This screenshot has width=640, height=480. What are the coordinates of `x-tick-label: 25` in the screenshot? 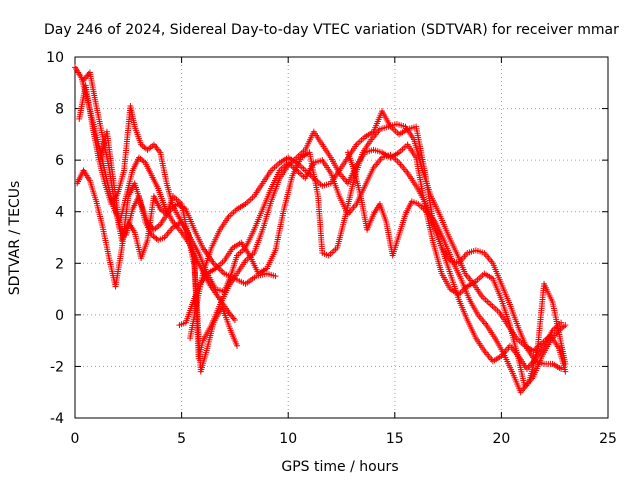 It's located at (608, 439).